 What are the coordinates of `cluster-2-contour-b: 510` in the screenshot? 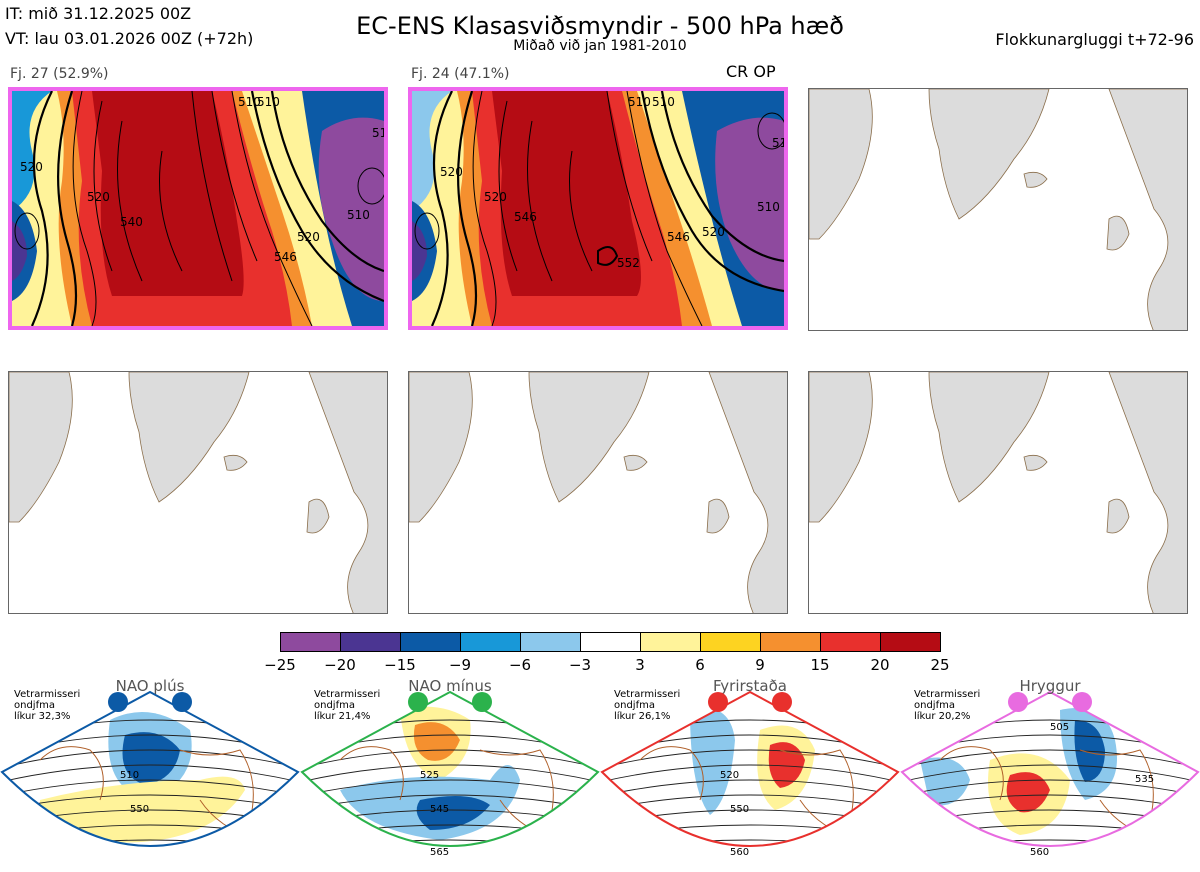 It's located at (639, 102).